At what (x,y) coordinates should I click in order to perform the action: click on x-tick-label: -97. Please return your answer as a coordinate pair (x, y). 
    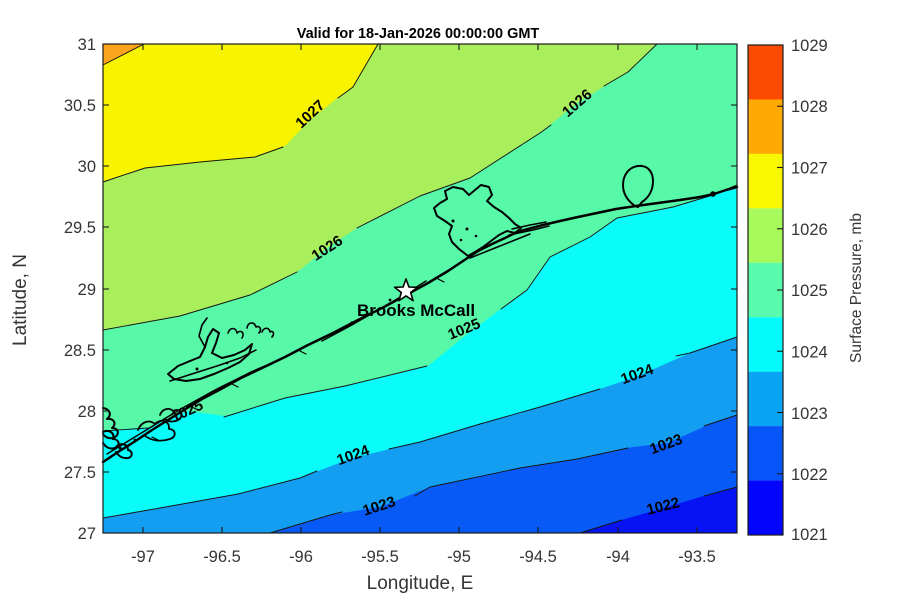
    Looking at the image, I should click on (143, 557).